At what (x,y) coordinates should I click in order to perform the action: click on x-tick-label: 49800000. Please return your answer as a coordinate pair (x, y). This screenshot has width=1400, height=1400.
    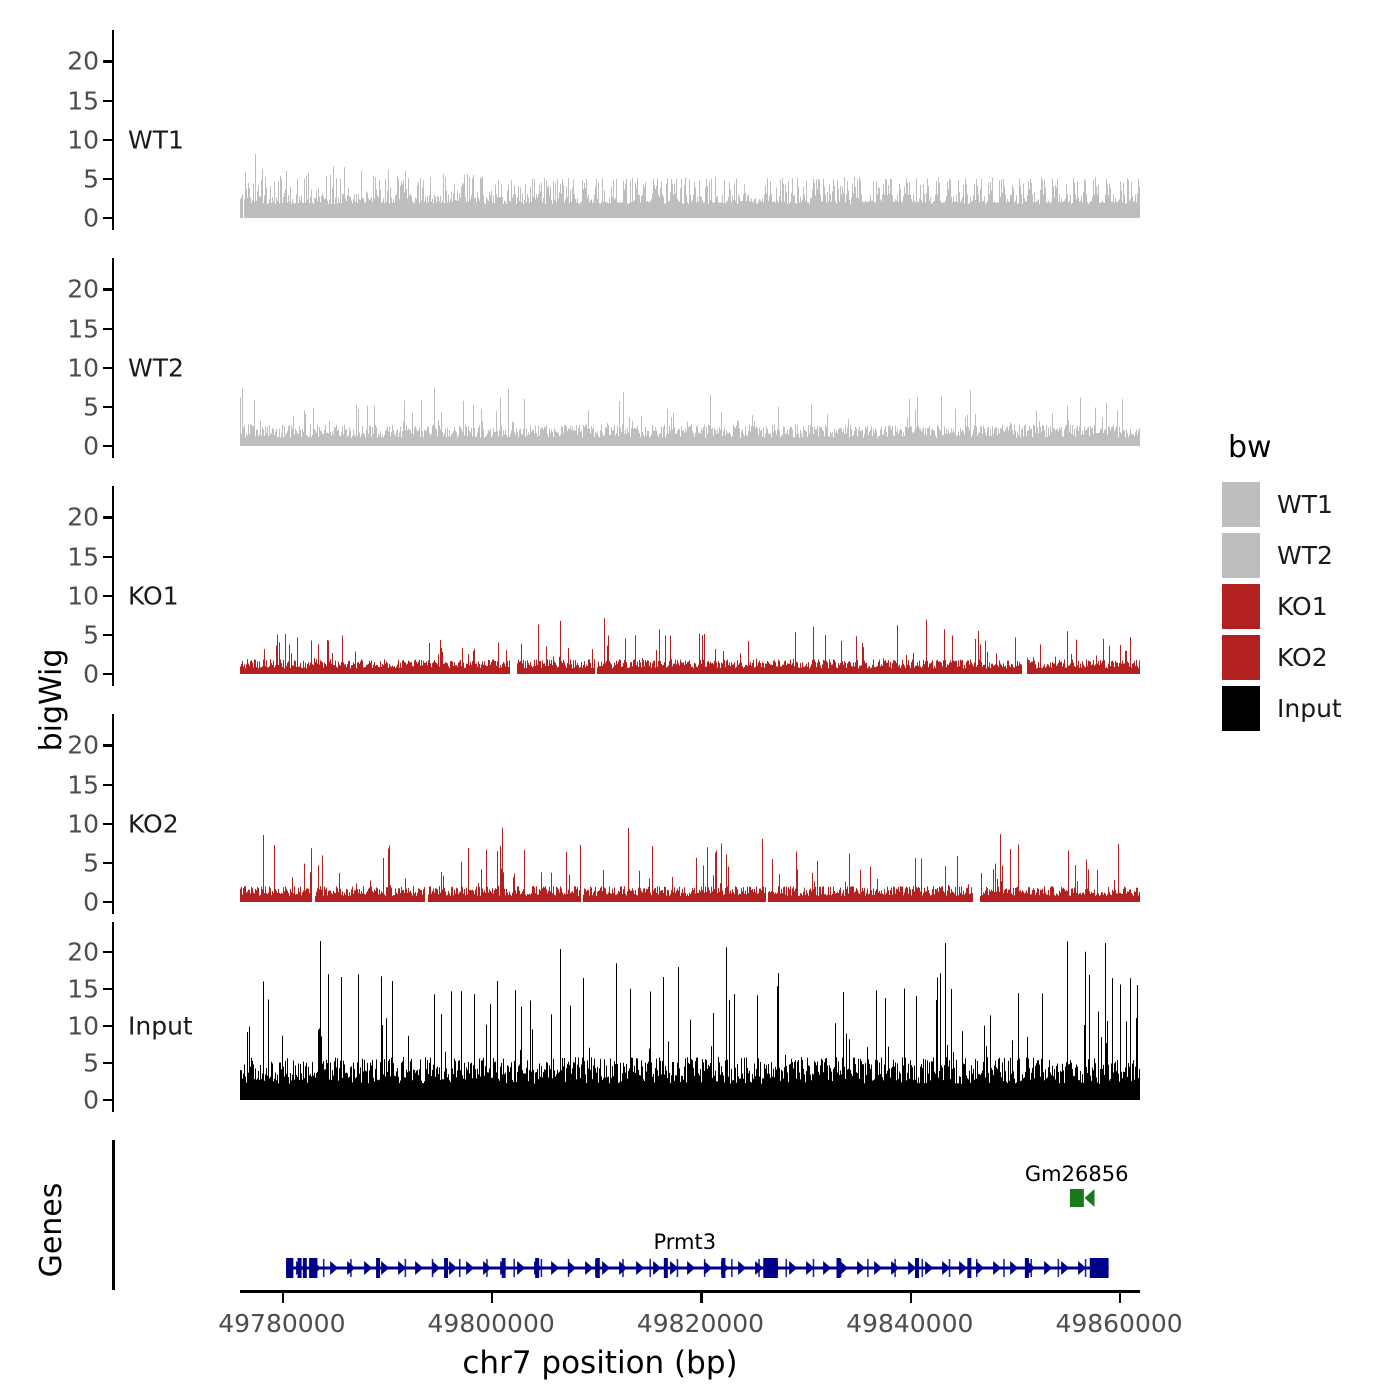
    Looking at the image, I should click on (491, 1323).